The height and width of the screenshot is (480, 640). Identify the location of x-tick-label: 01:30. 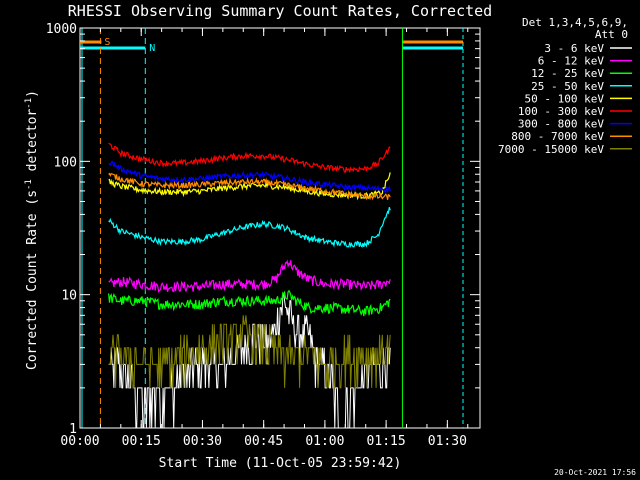
(447, 441).